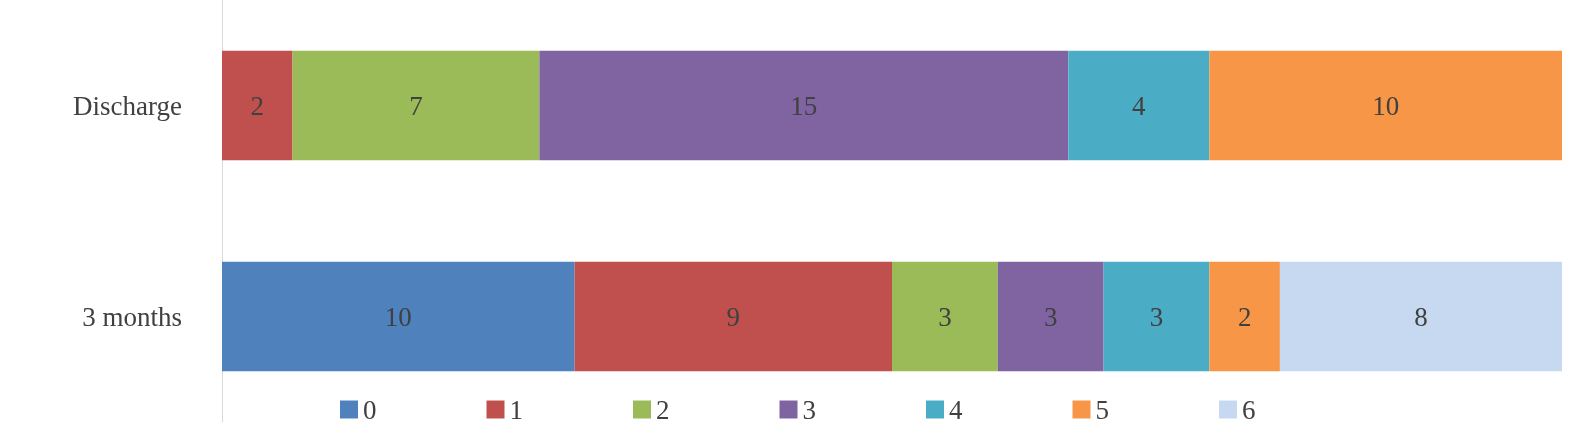 Image resolution: width=1590 pixels, height=438 pixels. I want to click on data-label: 9, so click(733, 316).